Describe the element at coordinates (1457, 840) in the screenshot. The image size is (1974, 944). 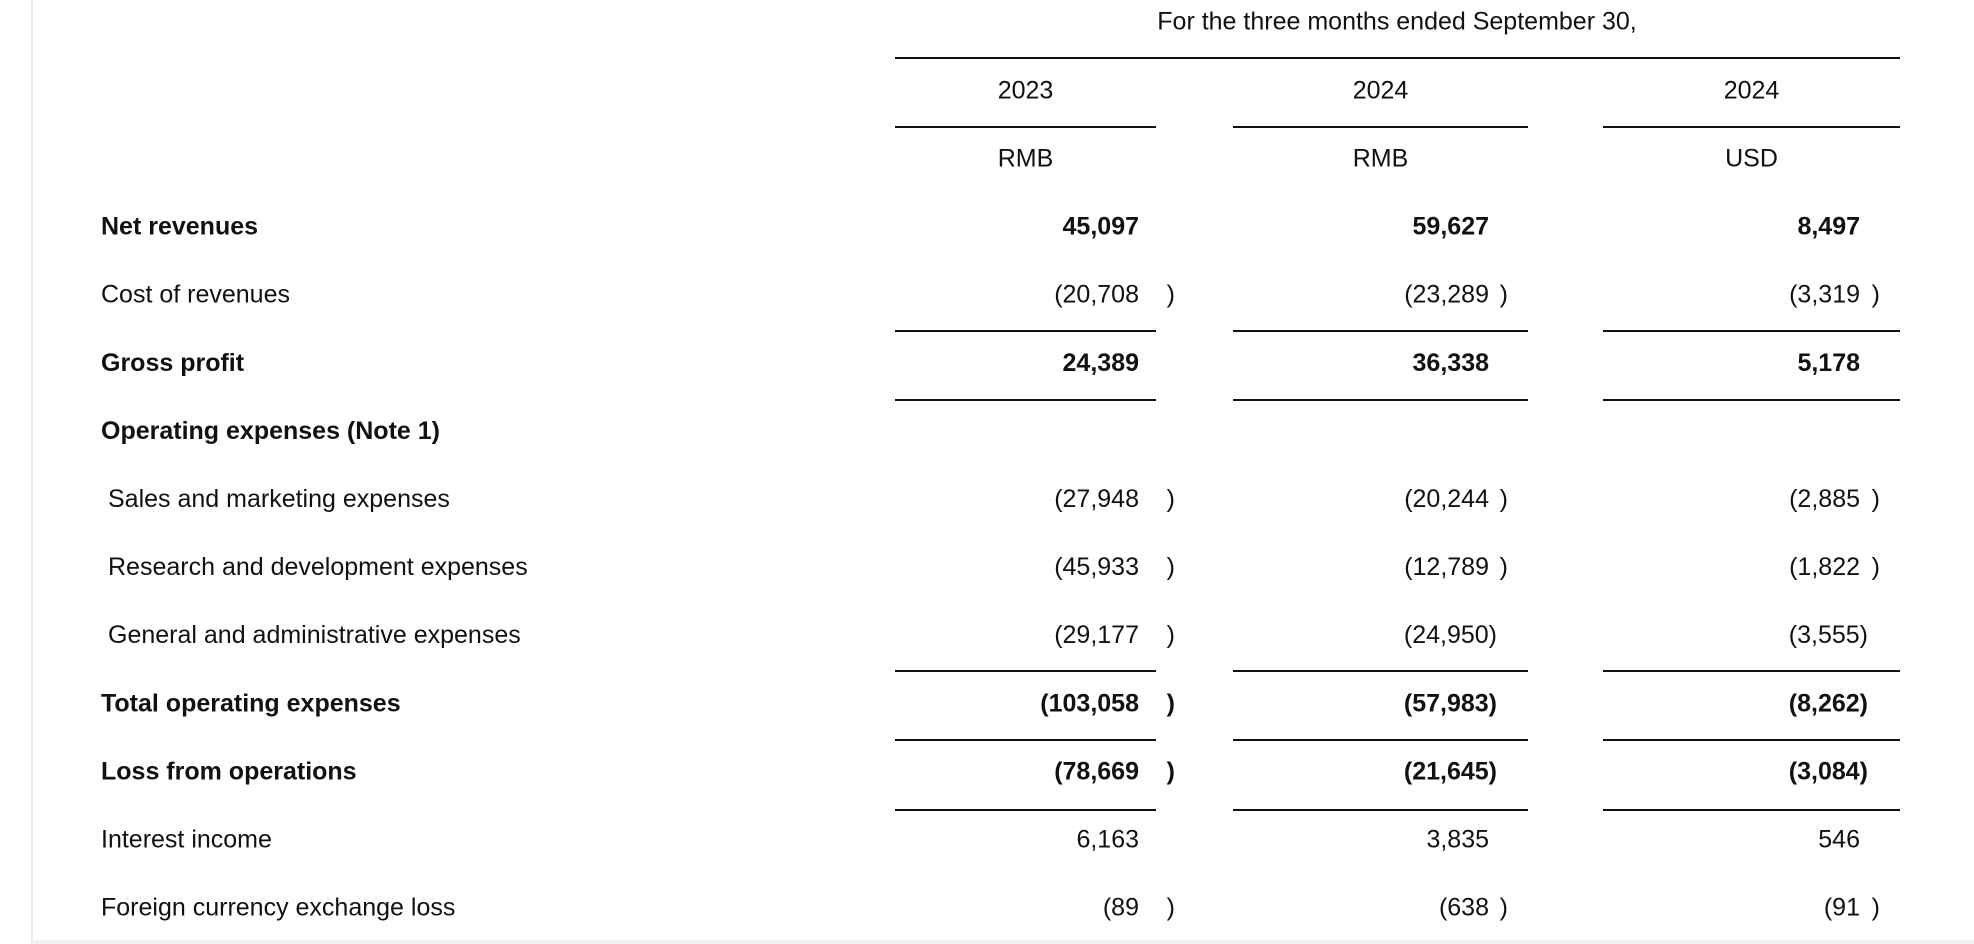
I see `cell-value: 3,835` at that location.